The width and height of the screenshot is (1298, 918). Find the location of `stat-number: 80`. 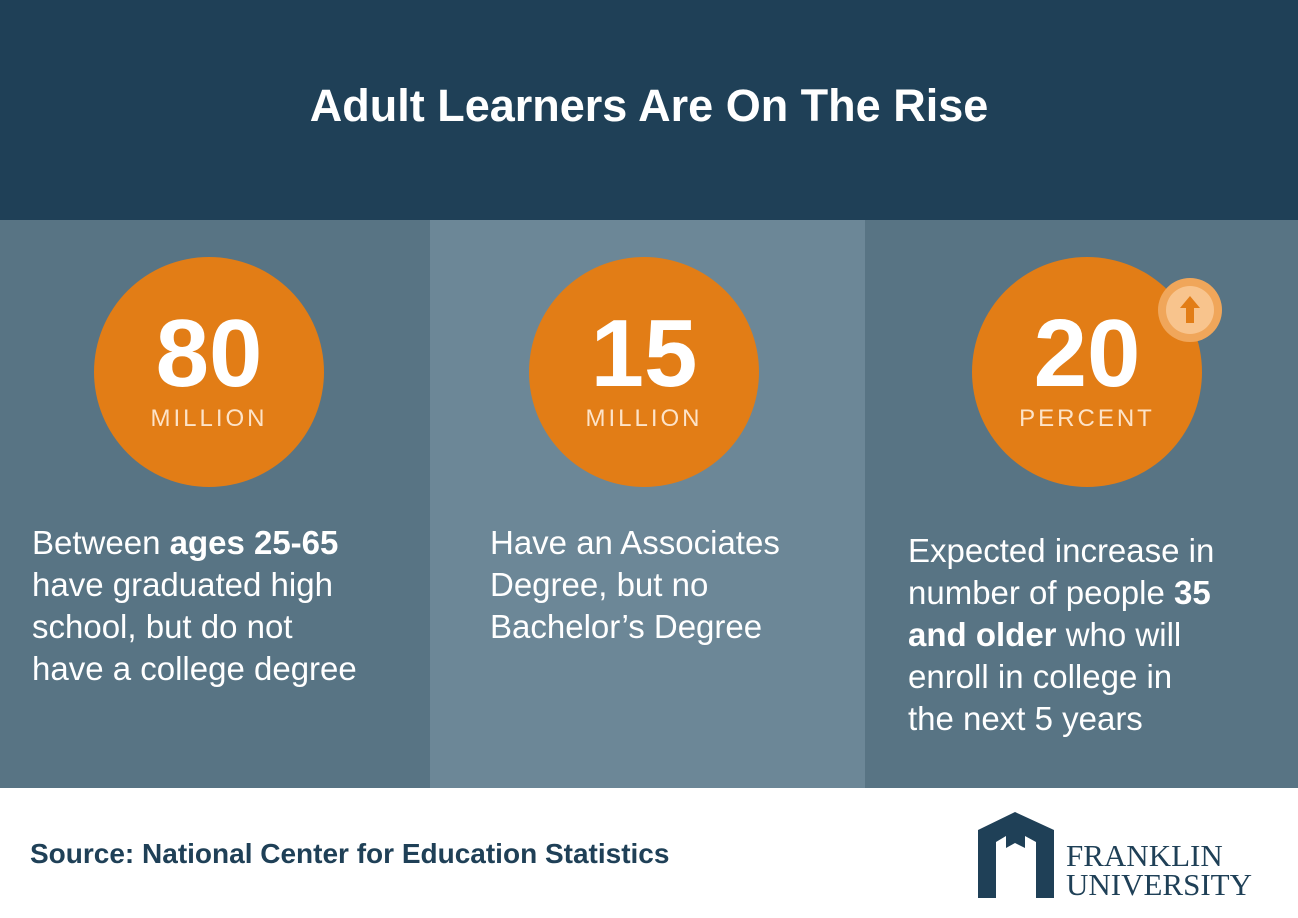

stat-number: 80 is located at coordinates (209, 353).